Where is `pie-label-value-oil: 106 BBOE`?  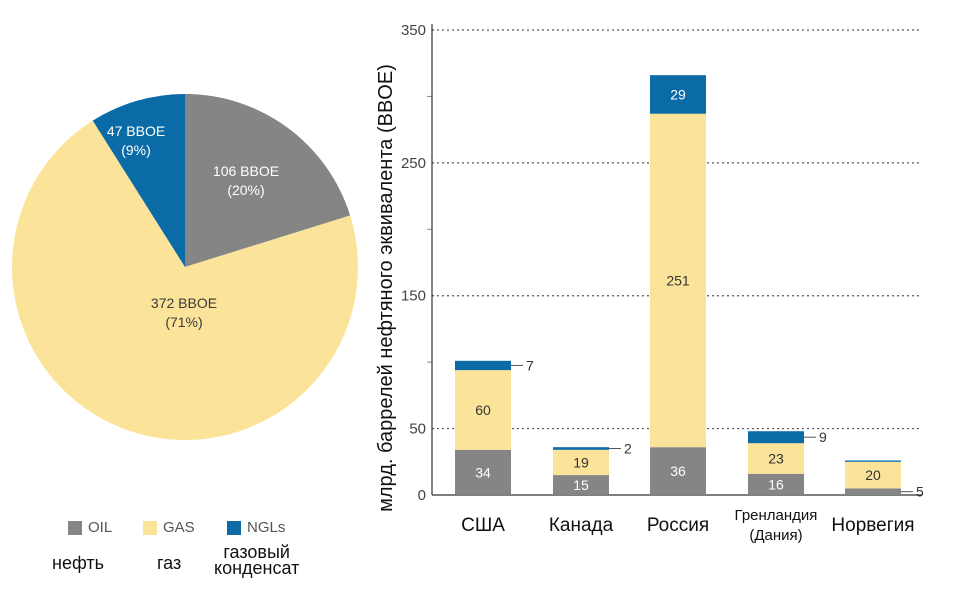 pie-label-value-oil: 106 BBOE is located at coordinates (246, 171).